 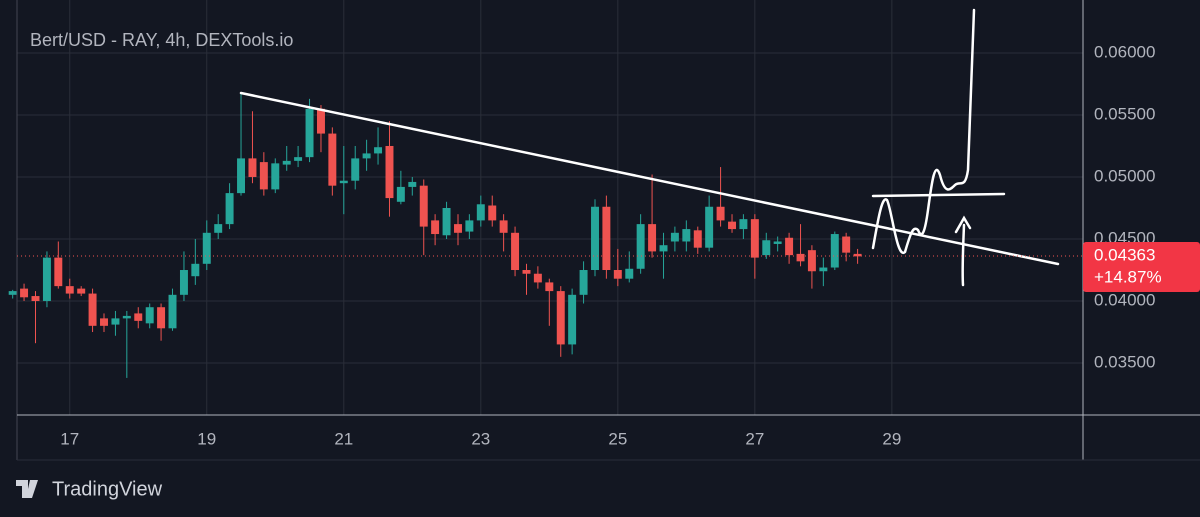 What do you see at coordinates (1124, 113) in the screenshot?
I see `y-tick-label: 0.05500` at bounding box center [1124, 113].